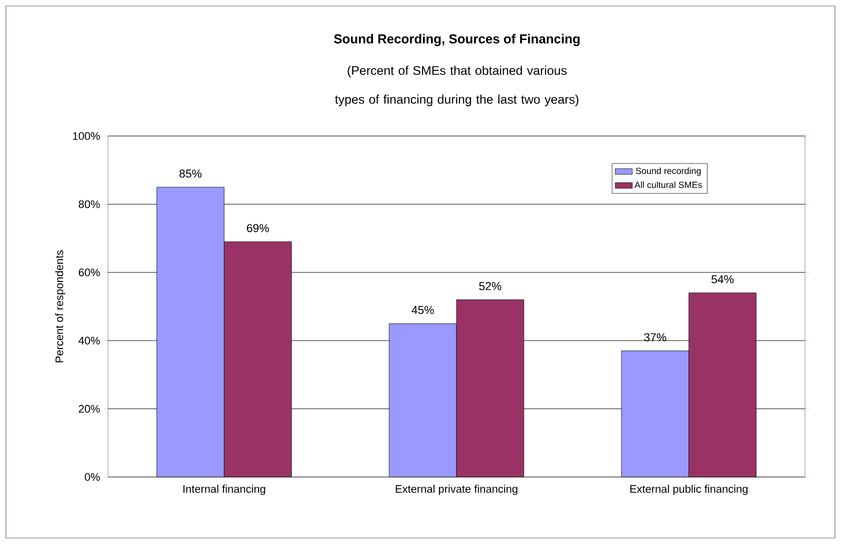 This screenshot has height=546, width=841. Describe the element at coordinates (456, 86) in the screenshot. I see `text: (Percent of SMEs that obtained various types of financing during the last two years)` at that location.